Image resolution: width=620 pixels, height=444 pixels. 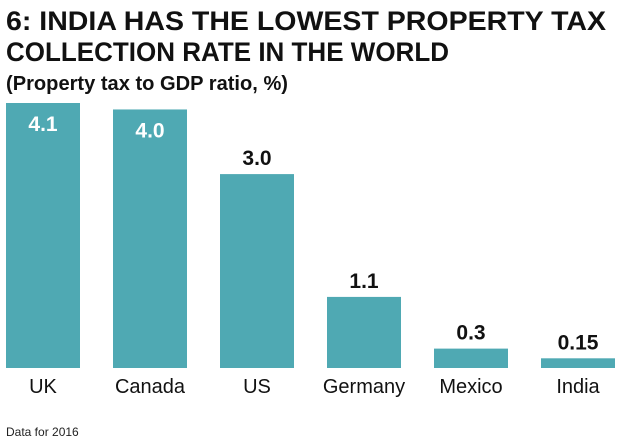 What do you see at coordinates (227, 52) in the screenshot?
I see `chart-title-line-2: COLLECTION RATE IN THE WORLD` at bounding box center [227, 52].